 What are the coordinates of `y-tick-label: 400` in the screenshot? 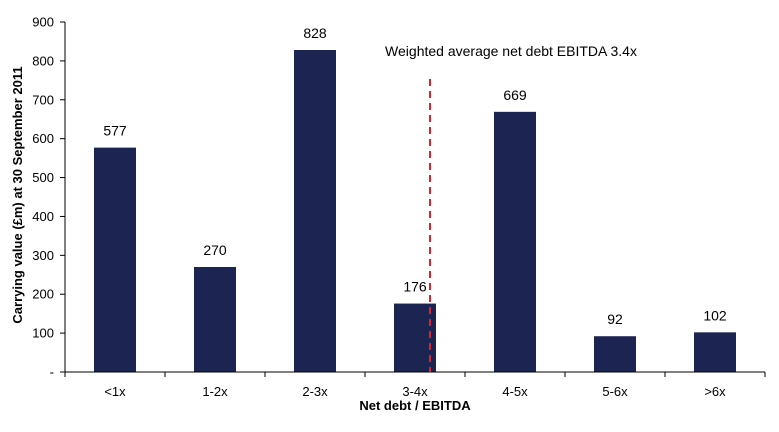 It's located at (43, 216).